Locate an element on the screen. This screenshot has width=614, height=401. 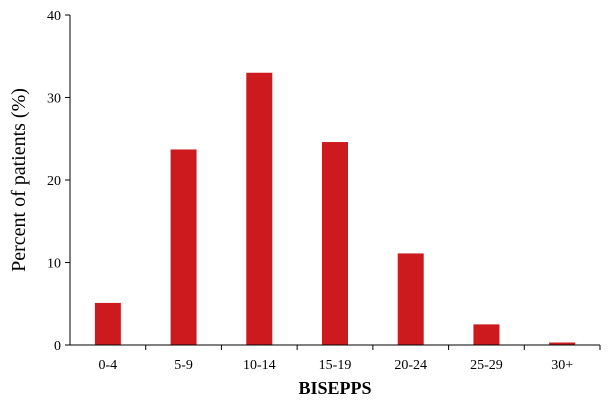
x-tick-label: 15-19 is located at coordinates (335, 365).